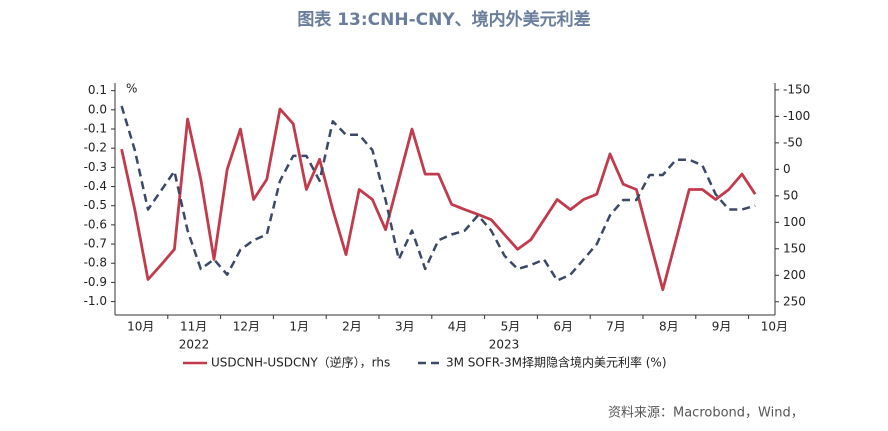 The image size is (888, 431). Describe the element at coordinates (706, 413) in the screenshot. I see `source: 资料来源：Macrobond，Wind，` at that location.